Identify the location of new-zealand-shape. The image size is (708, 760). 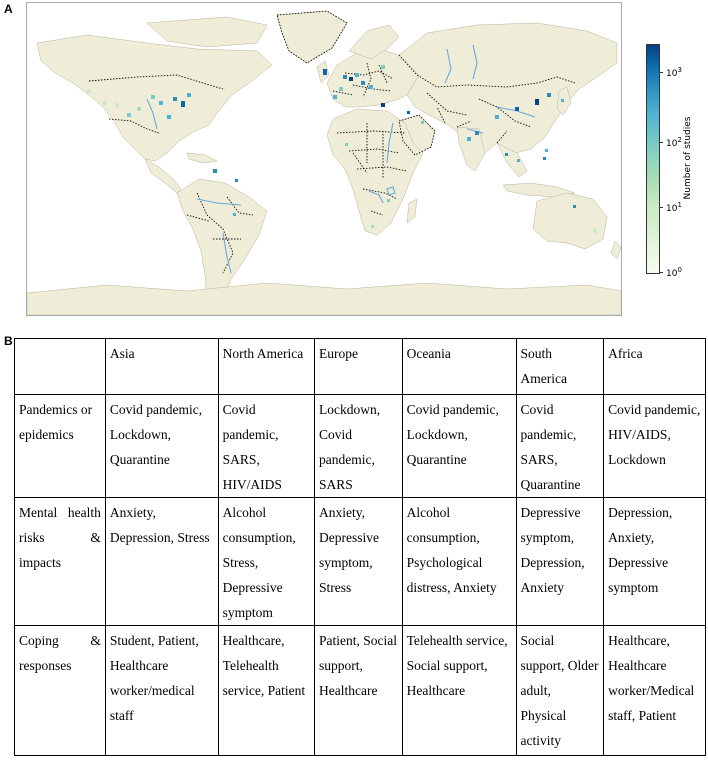
(615, 250).